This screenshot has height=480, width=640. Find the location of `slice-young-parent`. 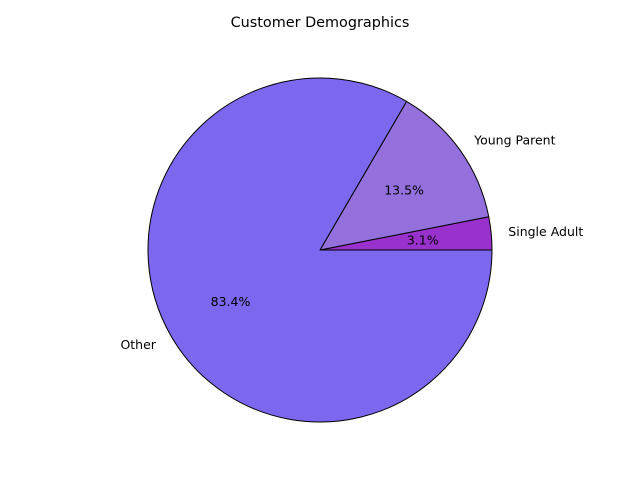

slice-young-parent is located at coordinates (404, 175).